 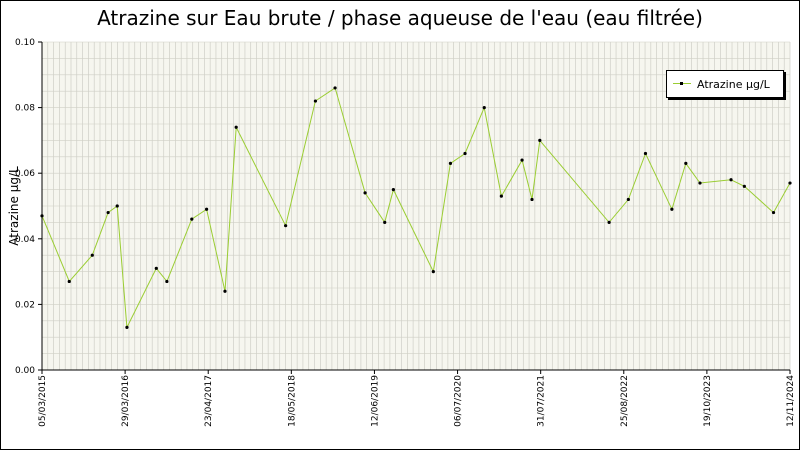 What do you see at coordinates (791, 401) in the screenshot?
I see `x-tick-label: 12/11/2024` at bounding box center [791, 401].